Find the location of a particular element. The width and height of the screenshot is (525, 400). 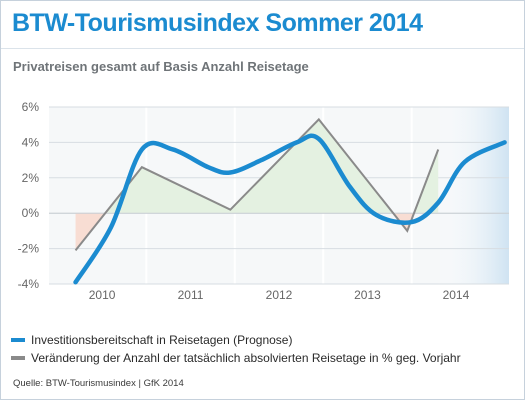

forecast-shading is located at coordinates (471, 195).